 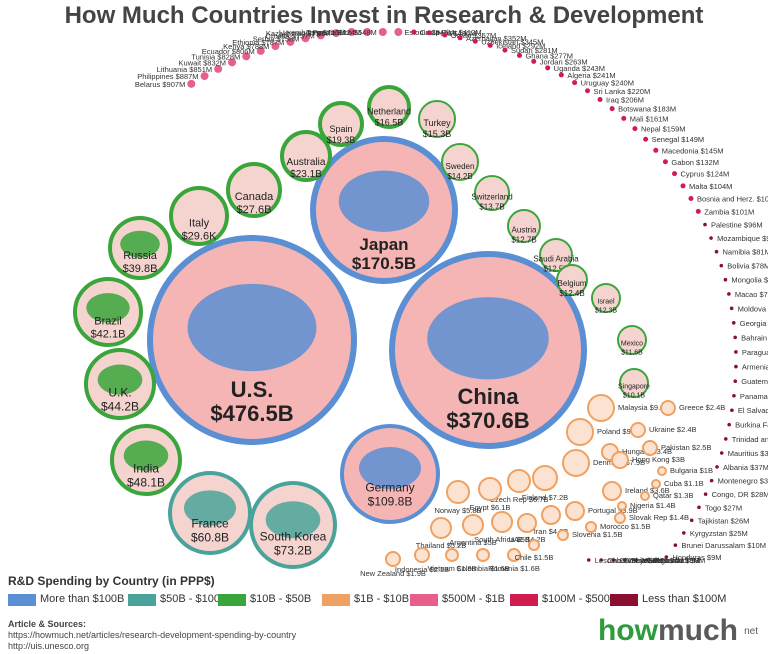 I want to click on bubble-qatar, so click(x=645, y=496).